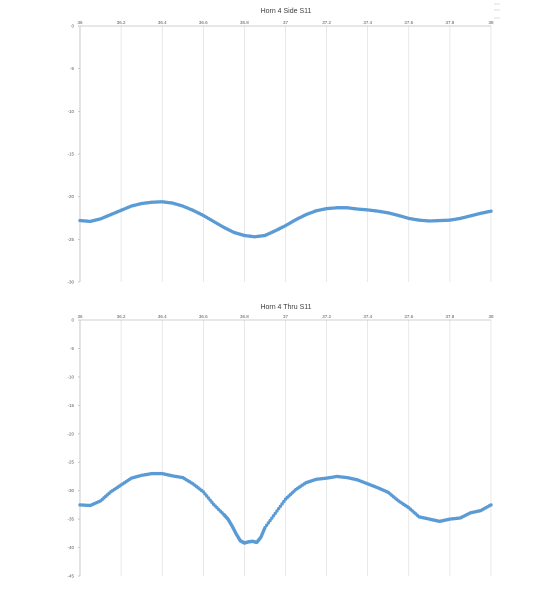  What do you see at coordinates (285, 307) in the screenshot?
I see `chart-title: Horn 4 Thru S11` at bounding box center [285, 307].